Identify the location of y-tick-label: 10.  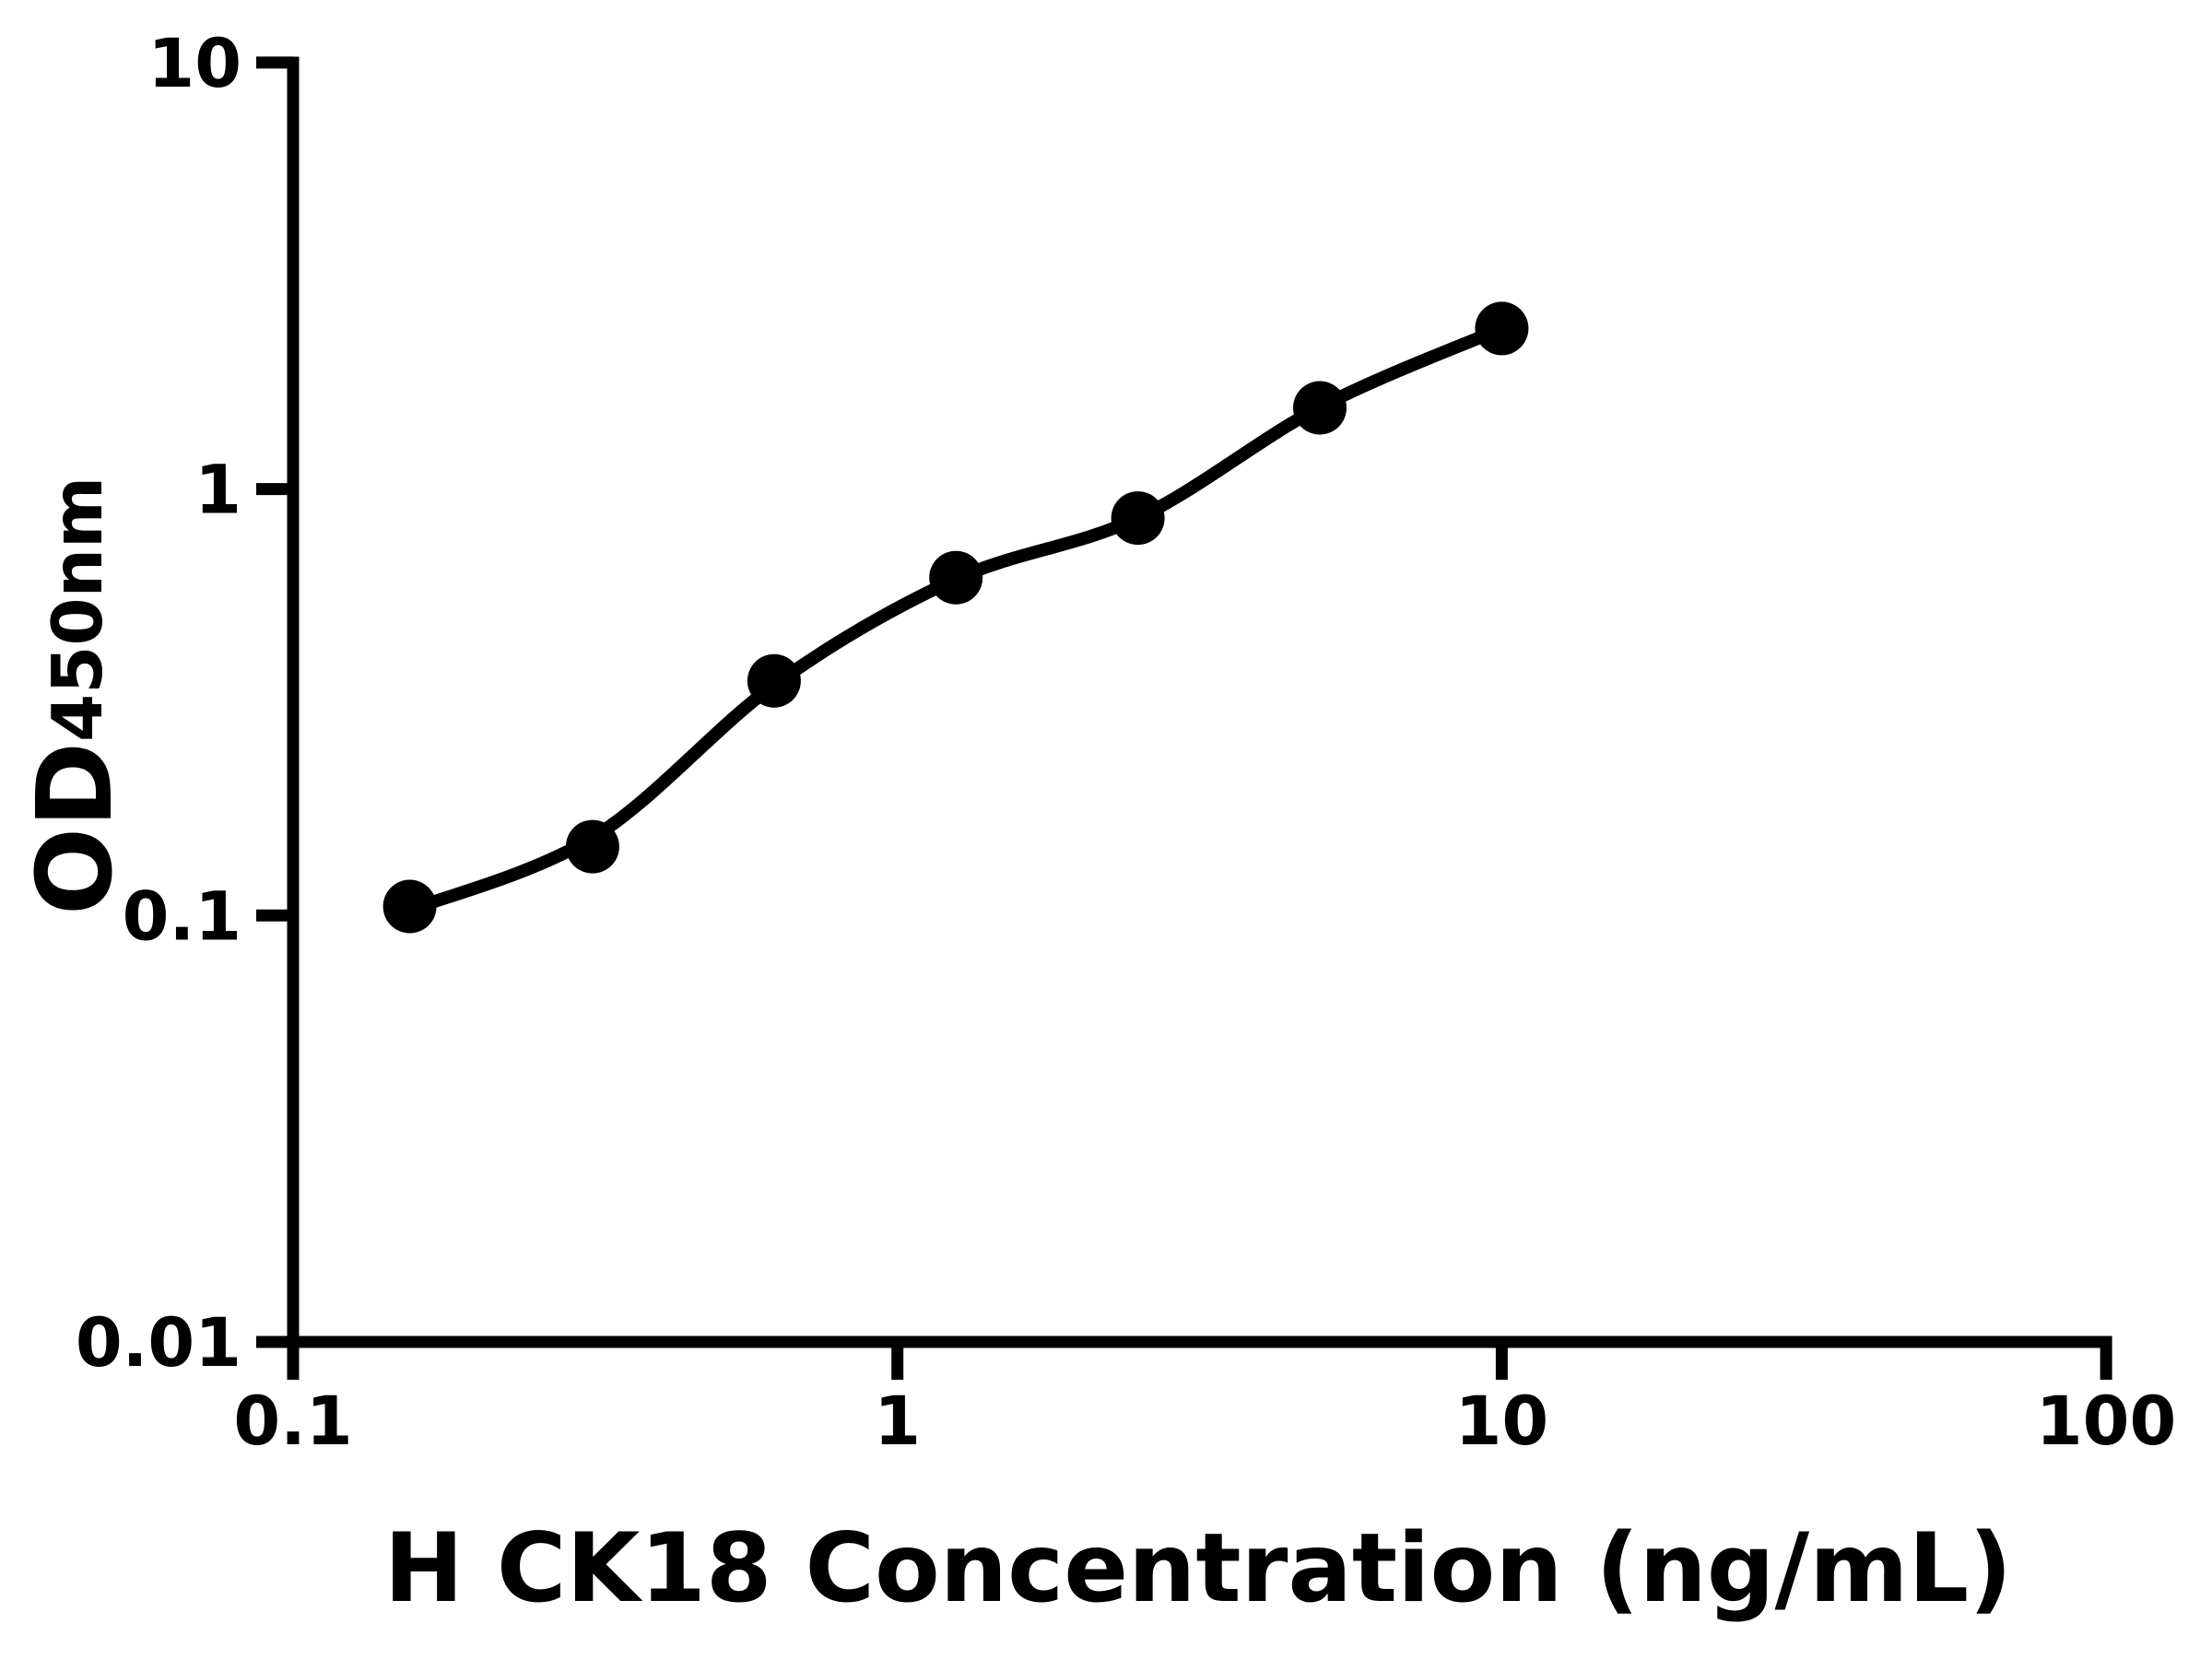
(194, 64).